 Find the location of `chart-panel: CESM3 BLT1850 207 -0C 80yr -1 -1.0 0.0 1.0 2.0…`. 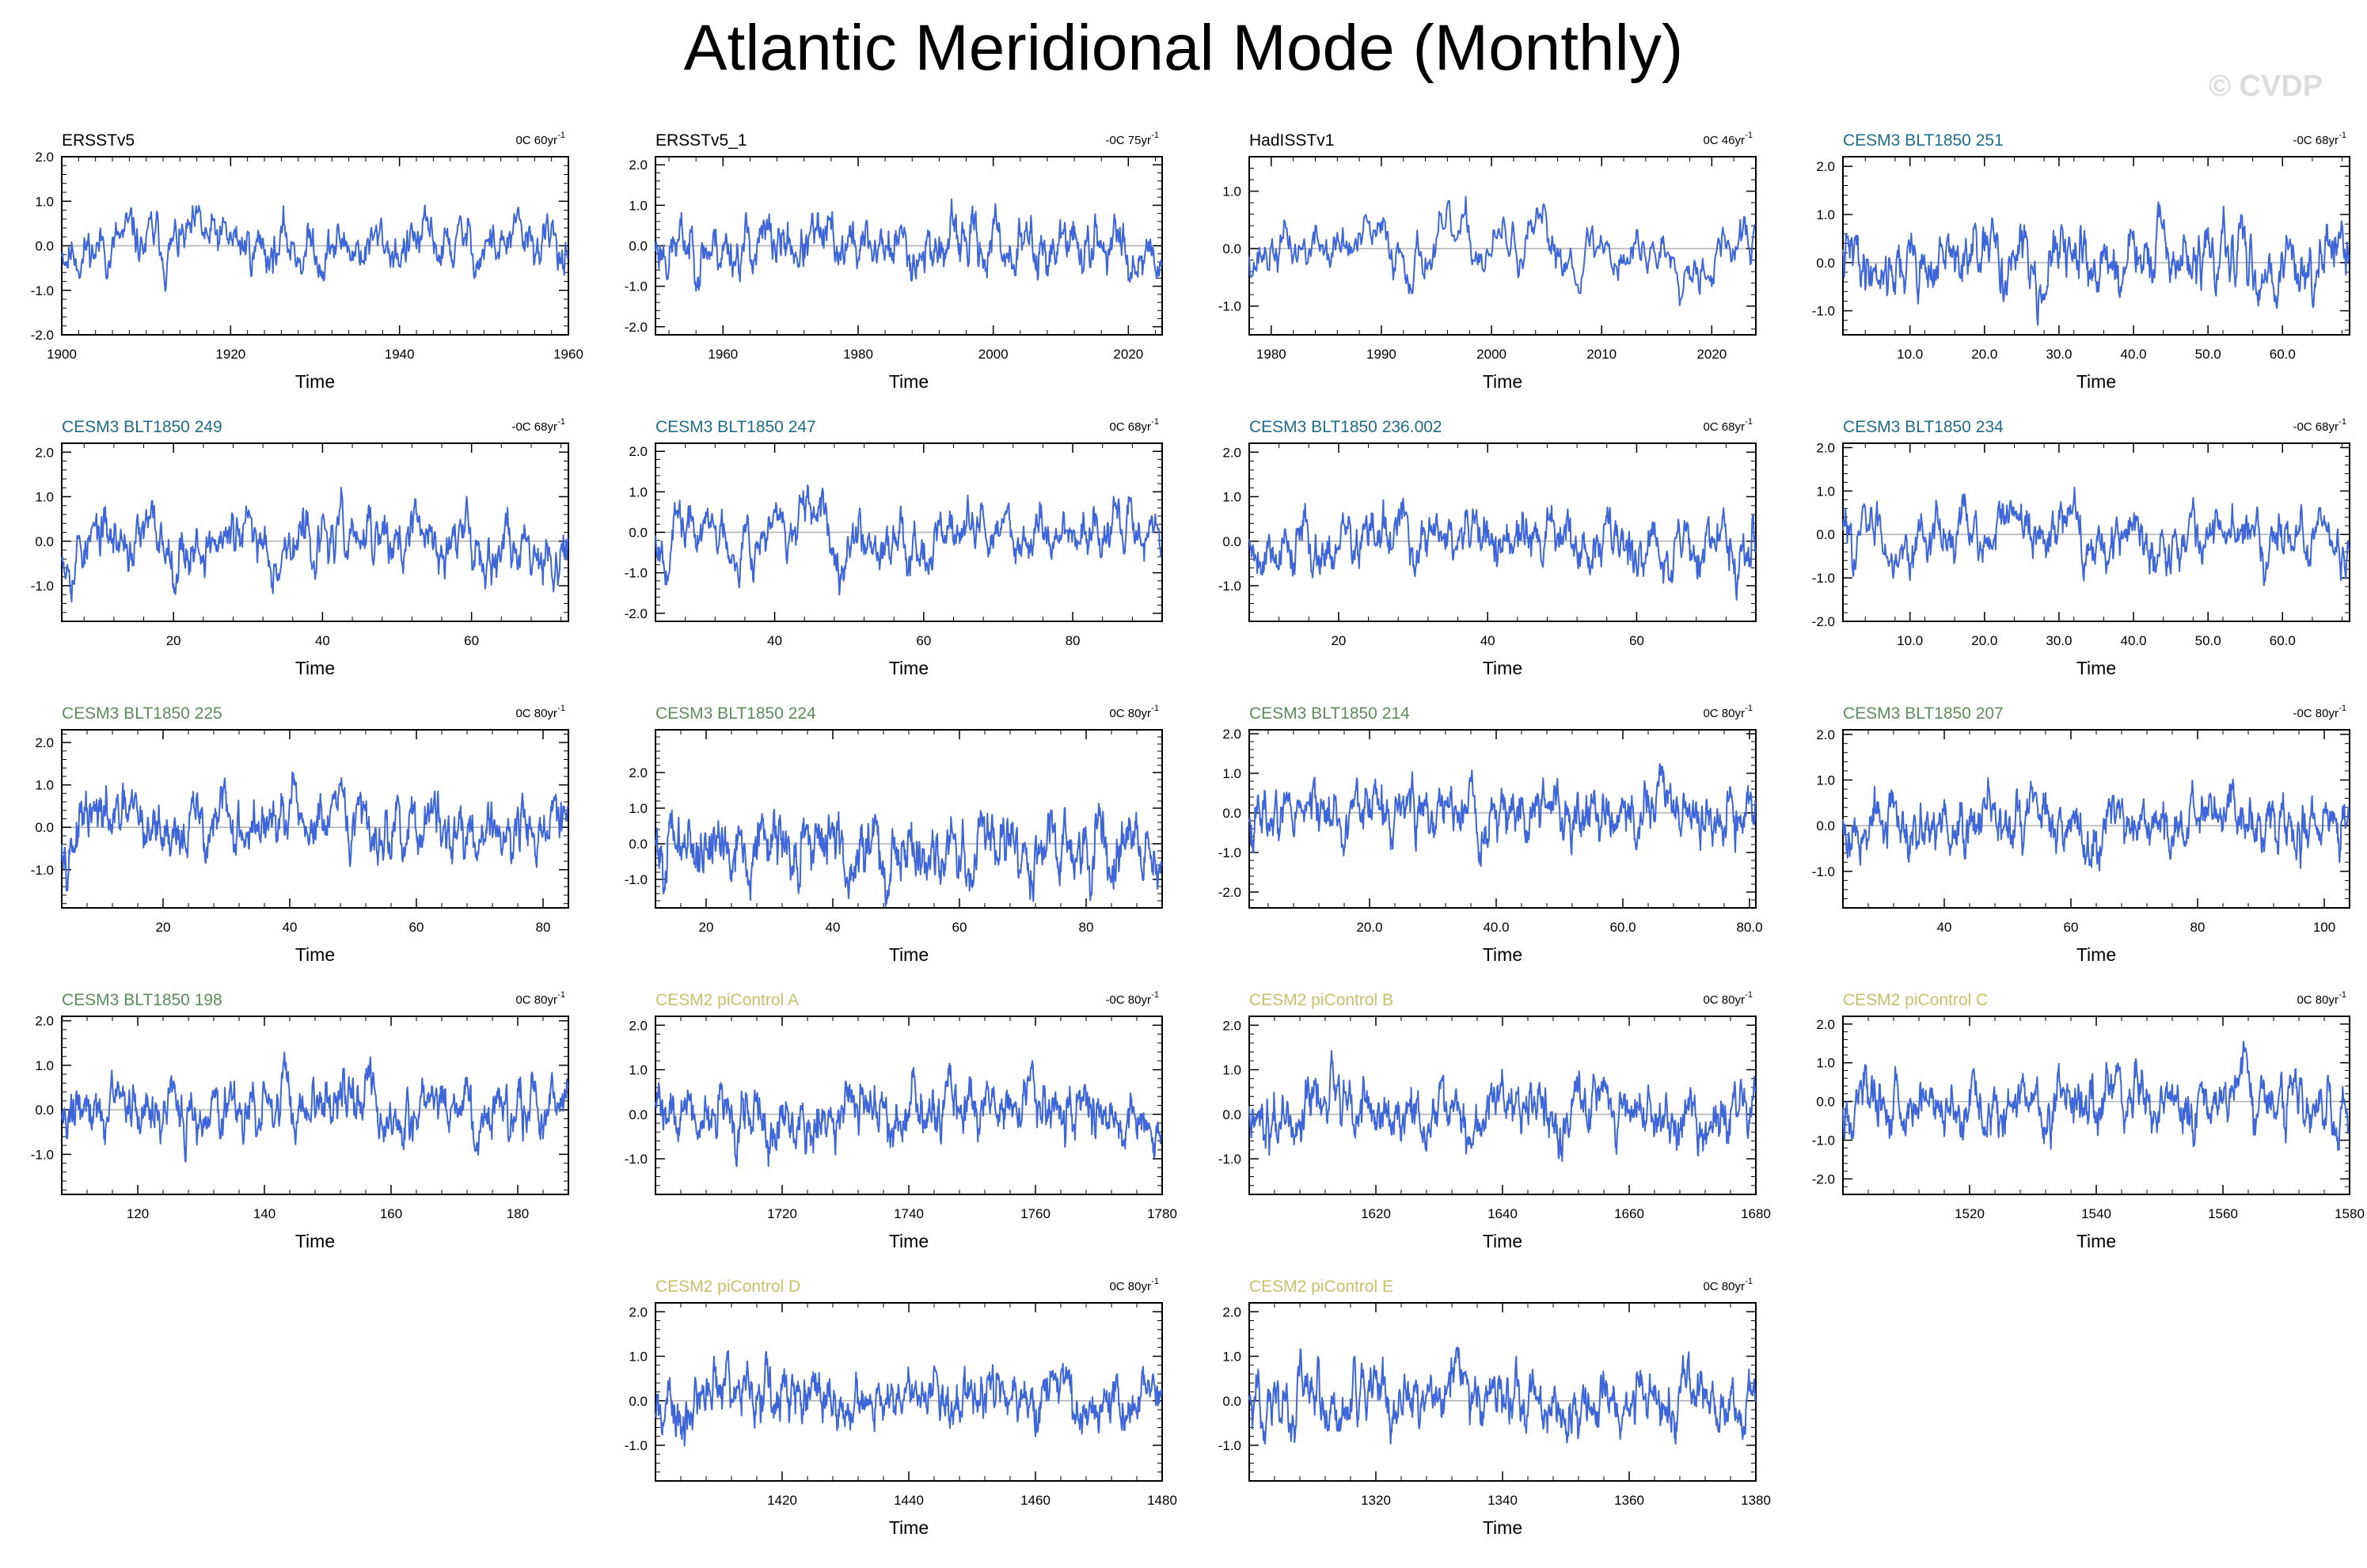

chart-panel: CESM3 BLT1850 207 -0C 80yr -1 -1.0 0.0 1.0 2.0… is located at coordinates (2081, 835).